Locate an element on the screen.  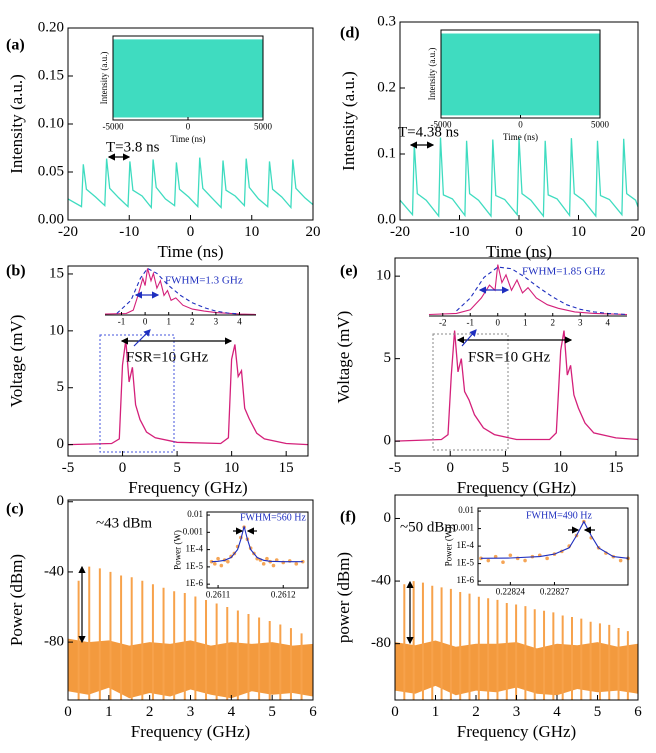
annotation: FWHM=1.3 GHz is located at coordinates (204, 281).